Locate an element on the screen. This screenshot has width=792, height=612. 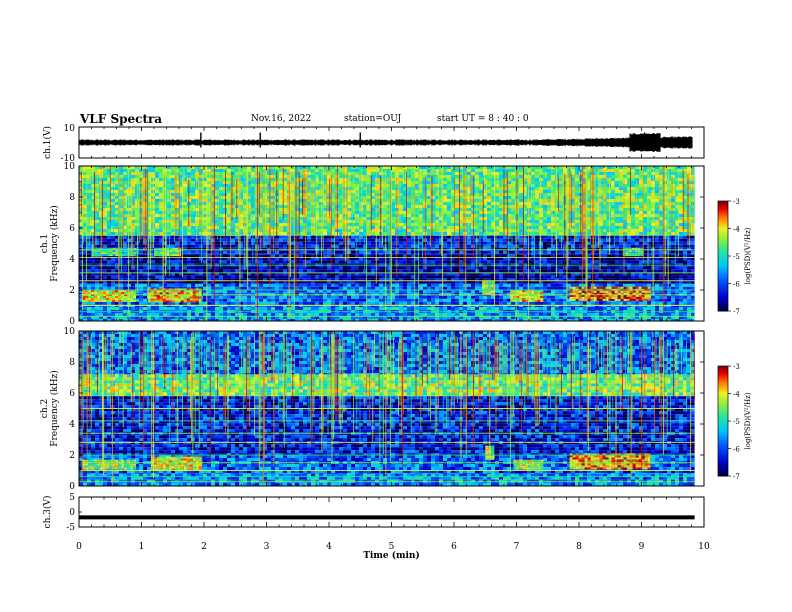
channel-label: ch.2 is located at coordinates (45, 408).